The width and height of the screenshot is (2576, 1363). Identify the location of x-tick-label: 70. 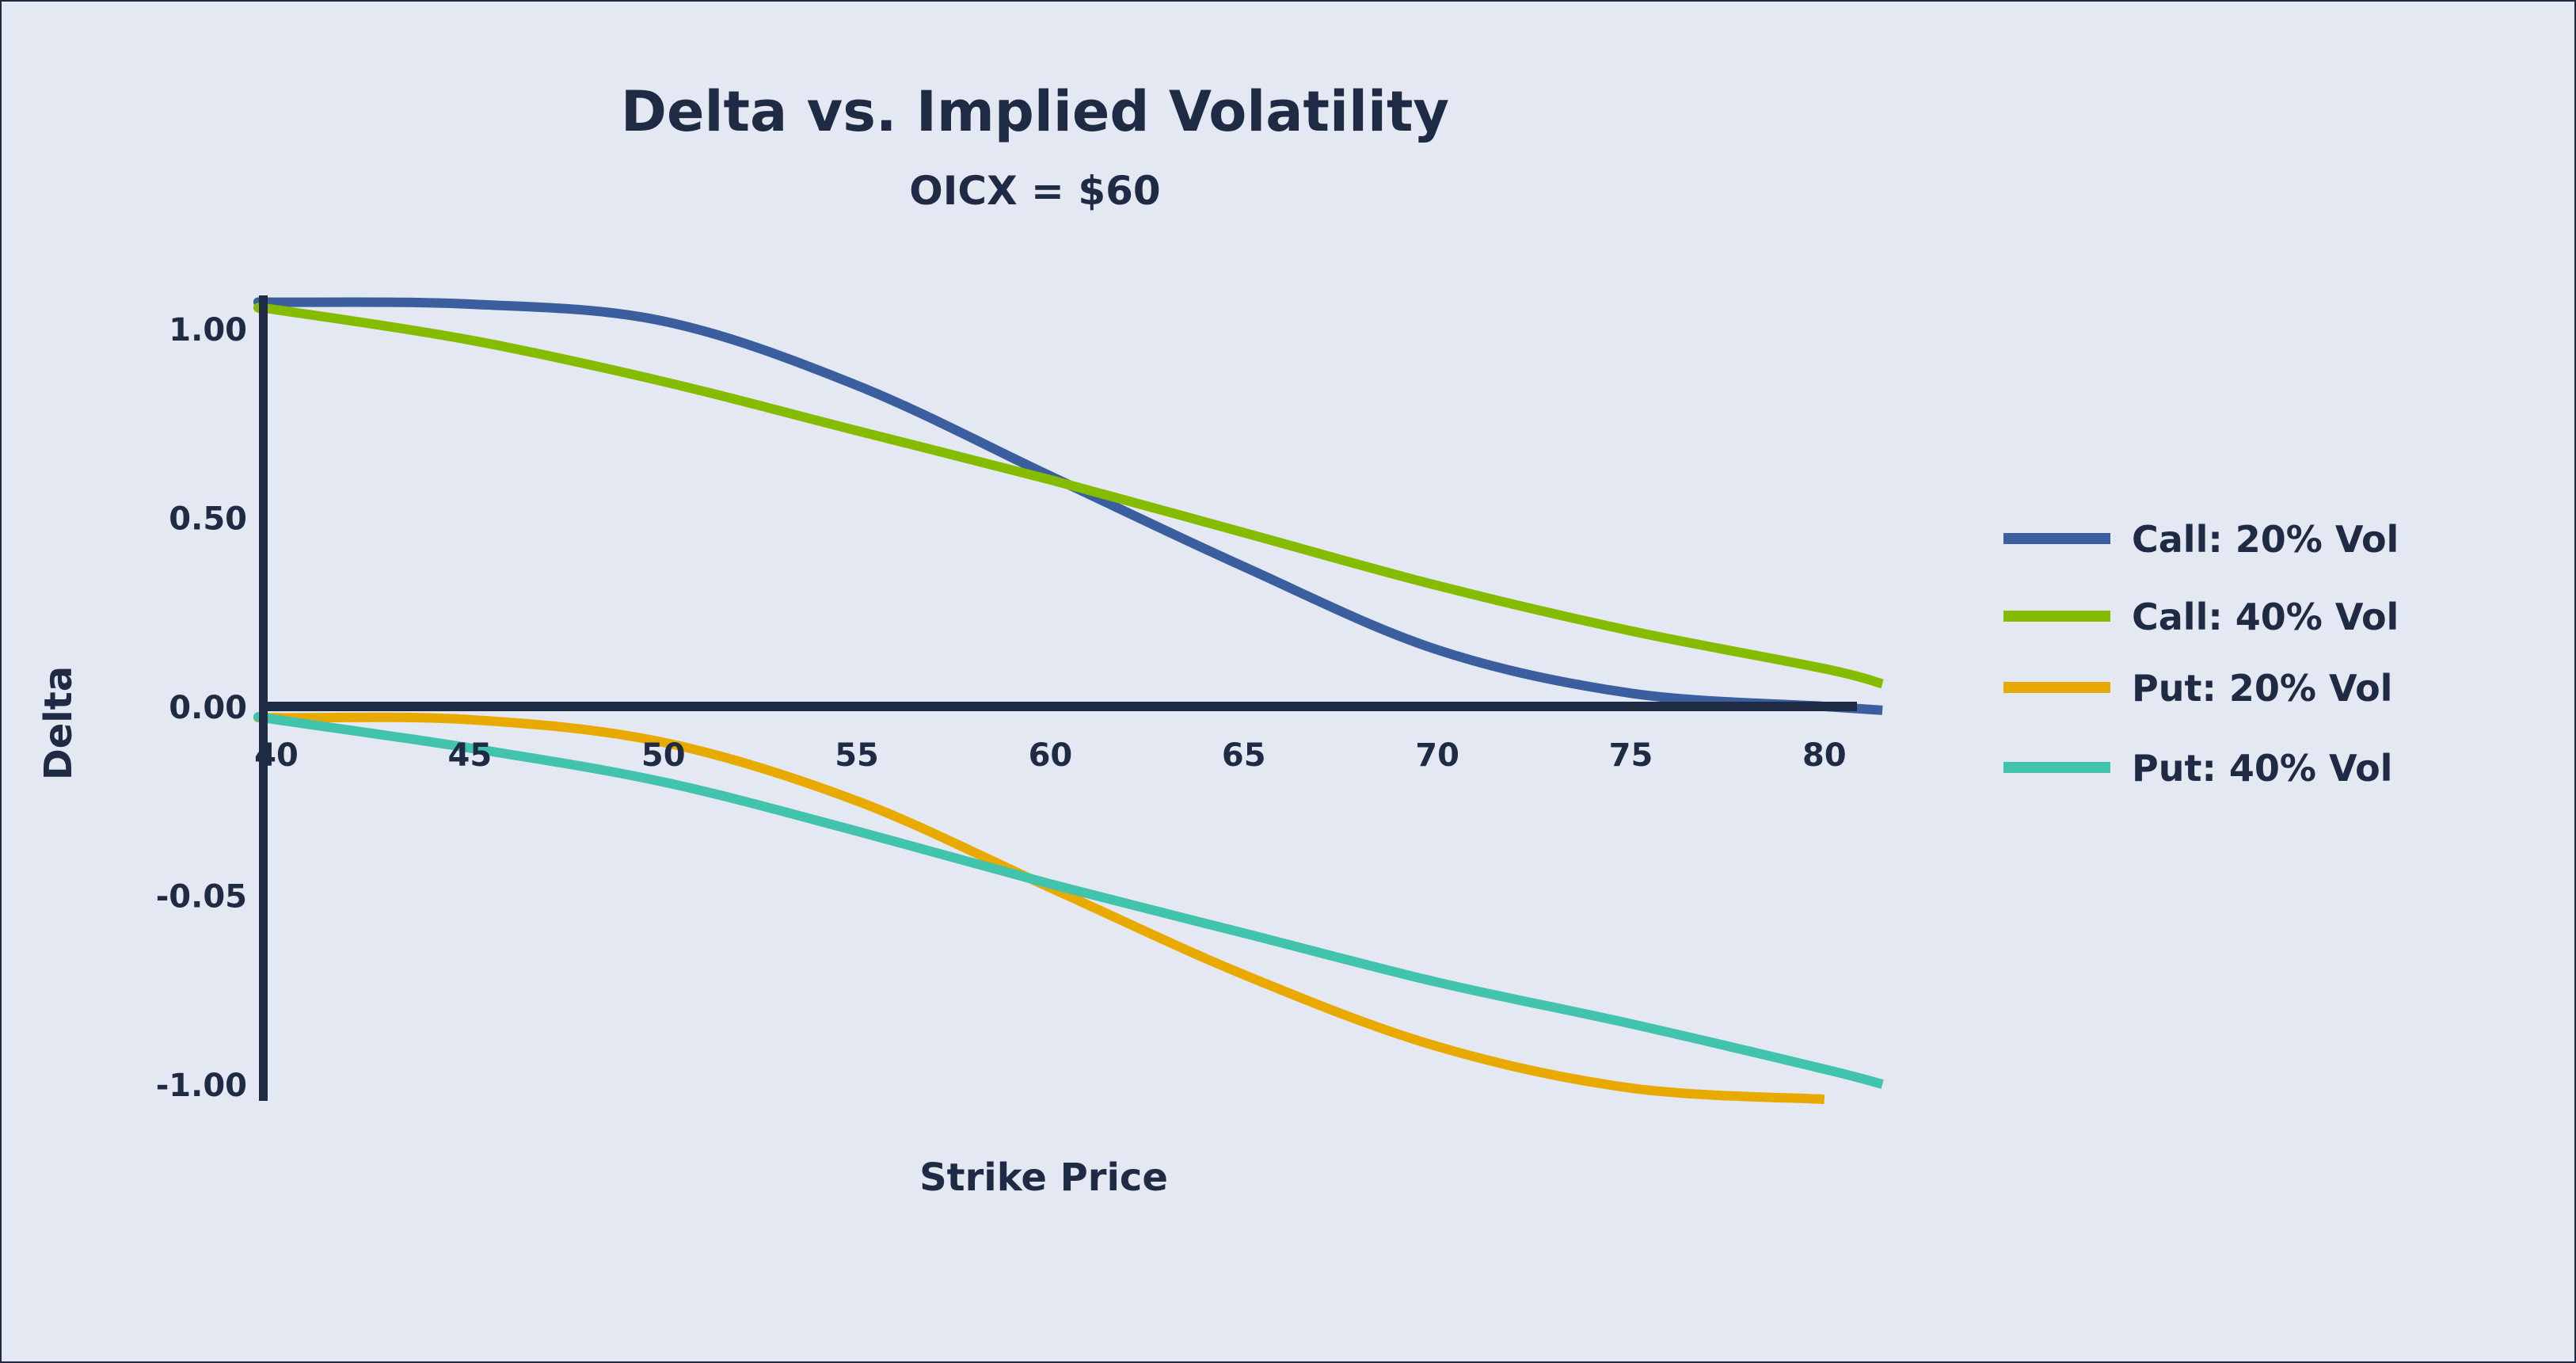
(1437, 755).